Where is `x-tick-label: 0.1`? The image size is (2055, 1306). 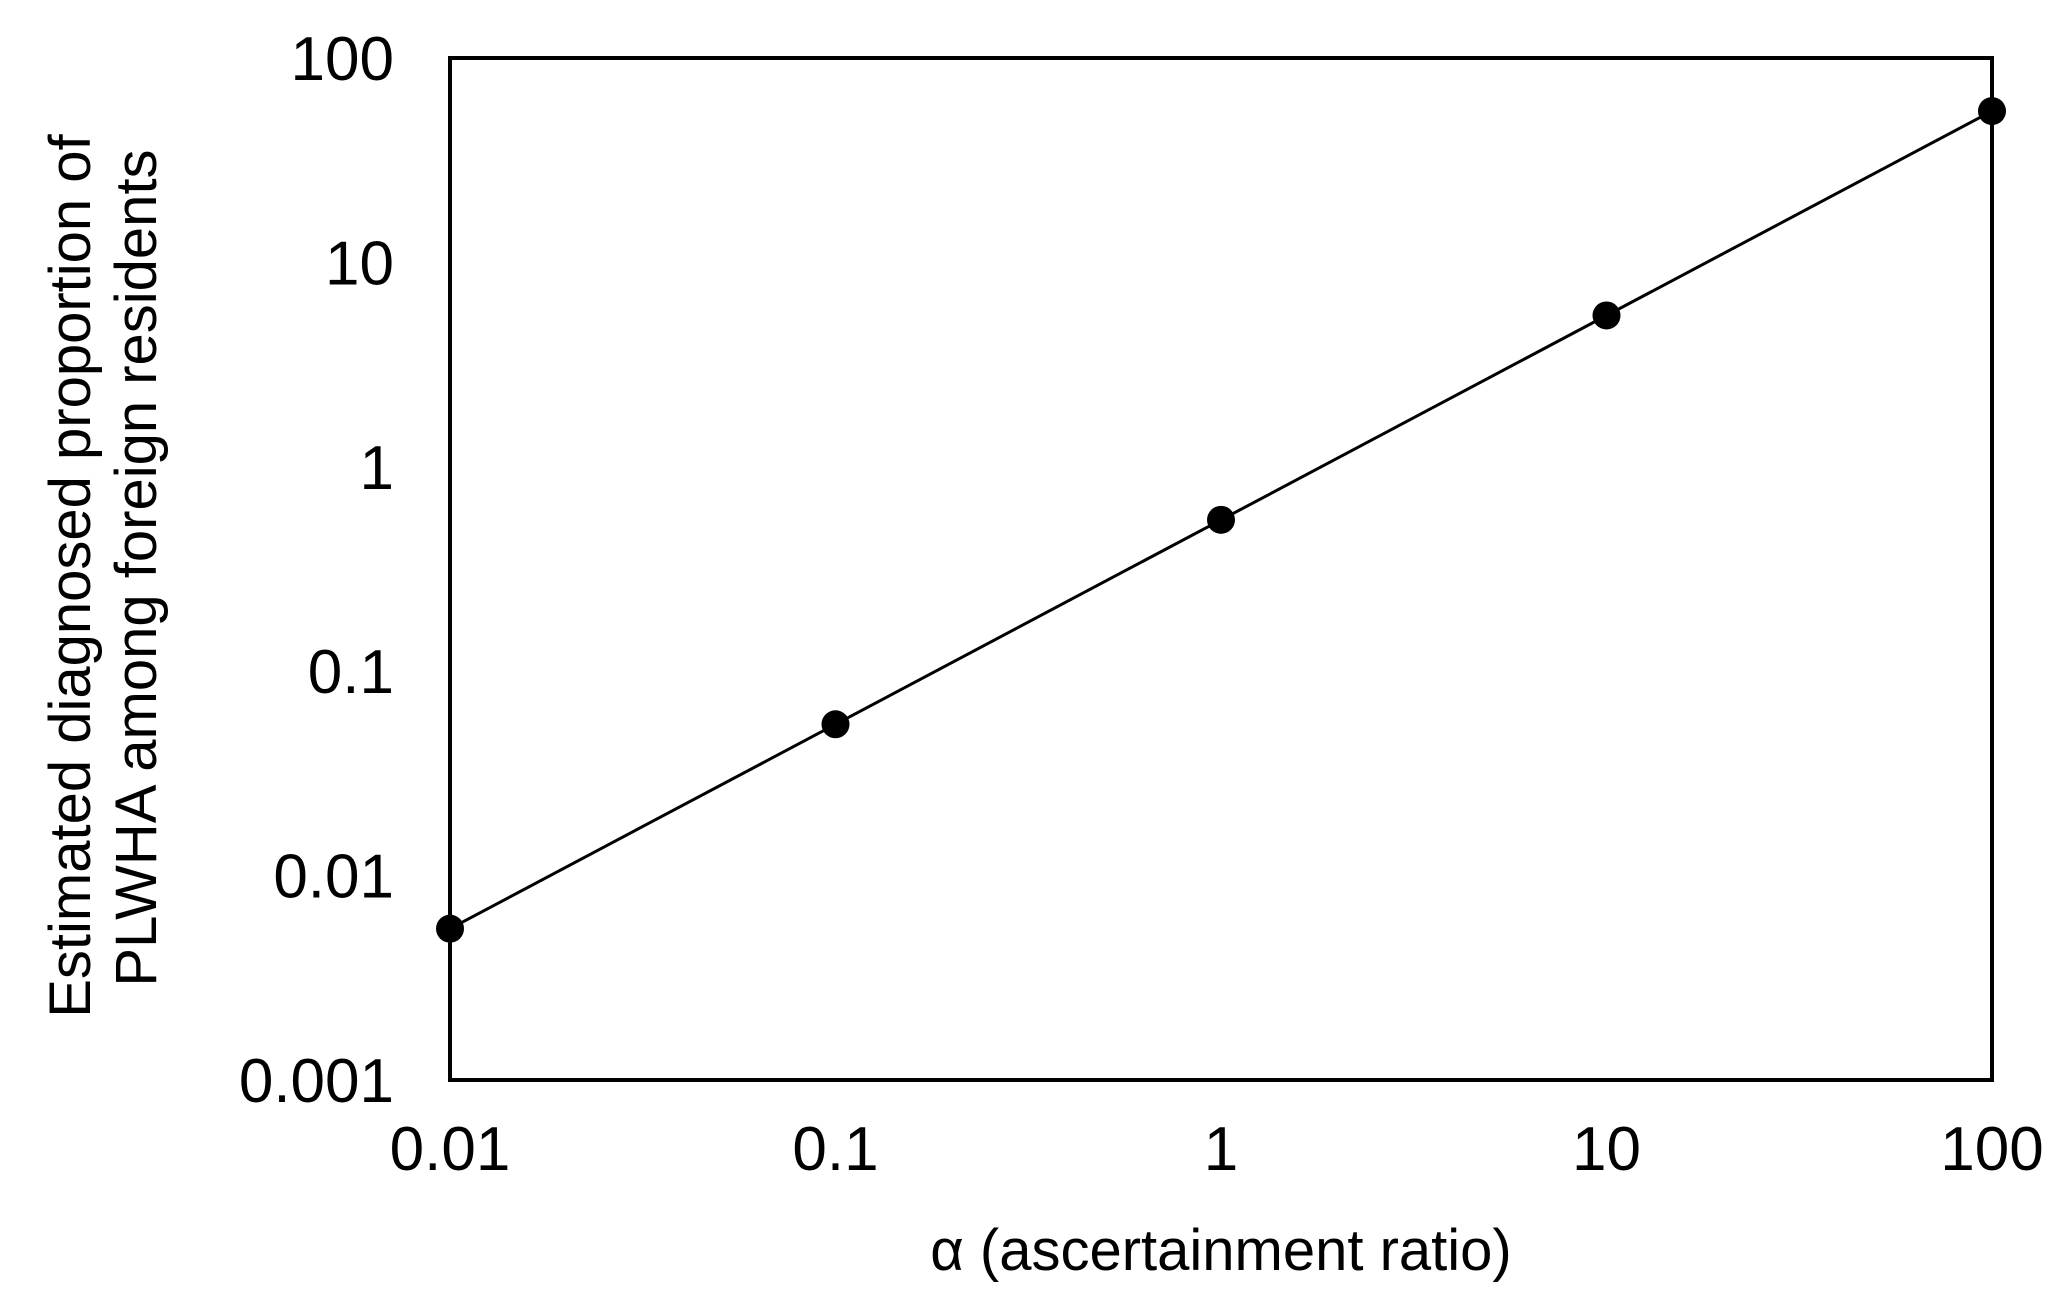
x-tick-label: 0.1 is located at coordinates (835, 1149).